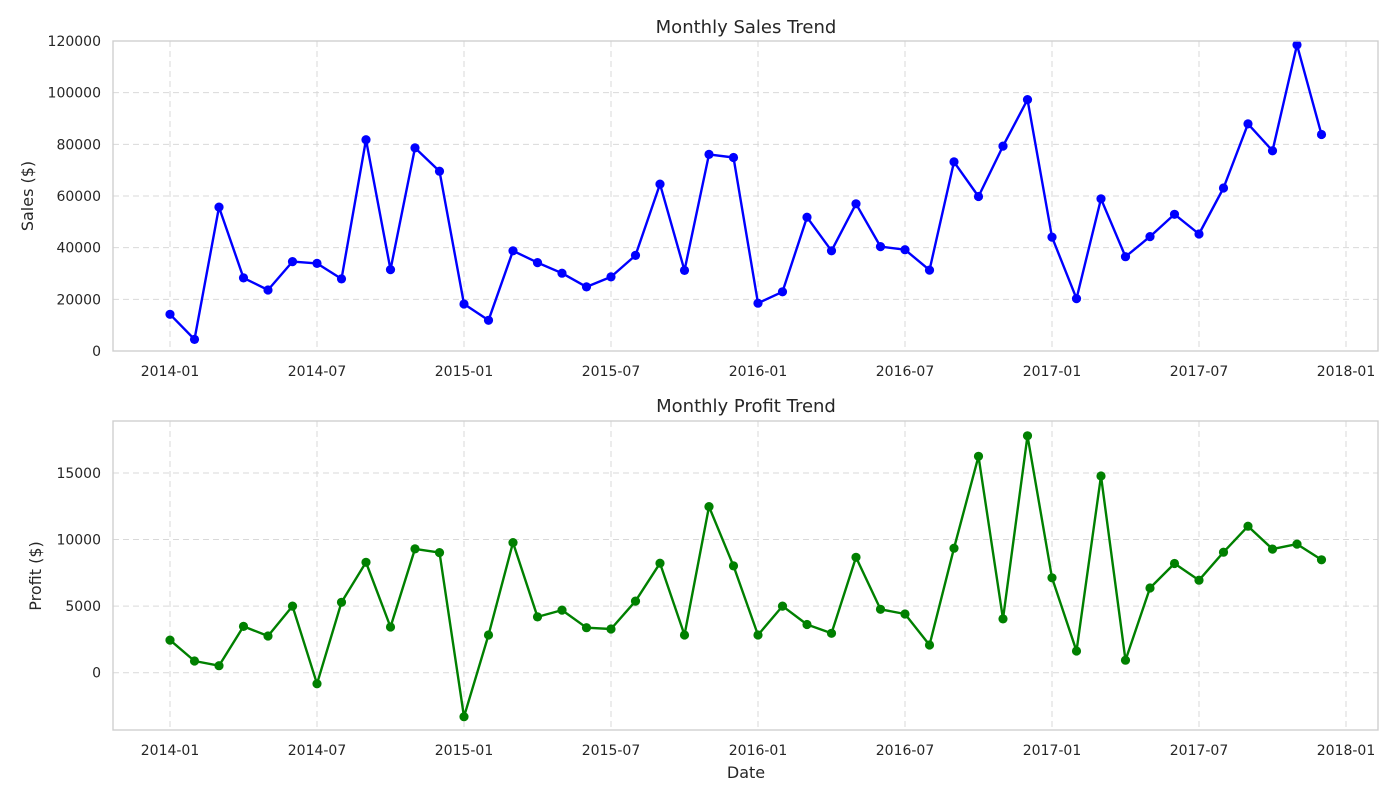  I want to click on sales-x-tick-label: 2016-07, so click(905, 372).